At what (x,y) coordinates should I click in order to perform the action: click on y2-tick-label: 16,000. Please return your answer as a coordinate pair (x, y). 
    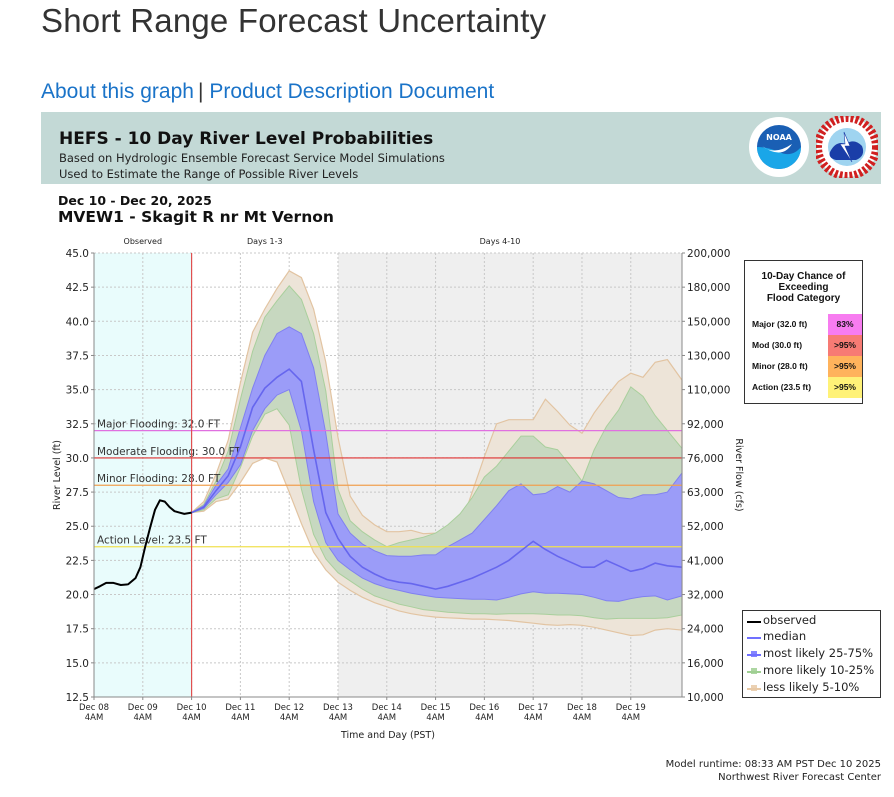
    Looking at the image, I should click on (705, 664).